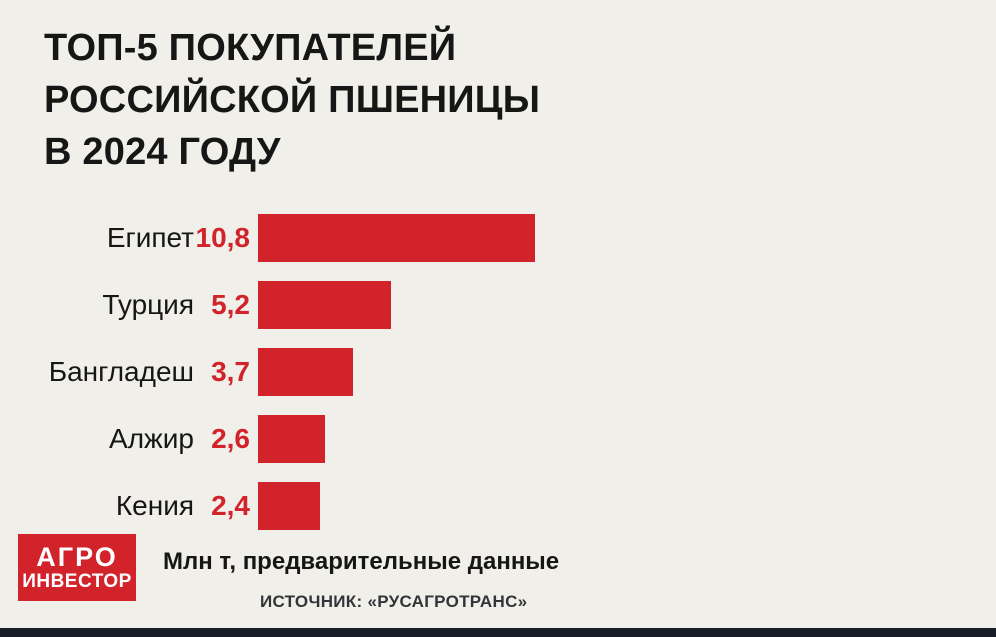 This screenshot has height=637, width=996. I want to click on value-label: 3,7, so click(230, 371).